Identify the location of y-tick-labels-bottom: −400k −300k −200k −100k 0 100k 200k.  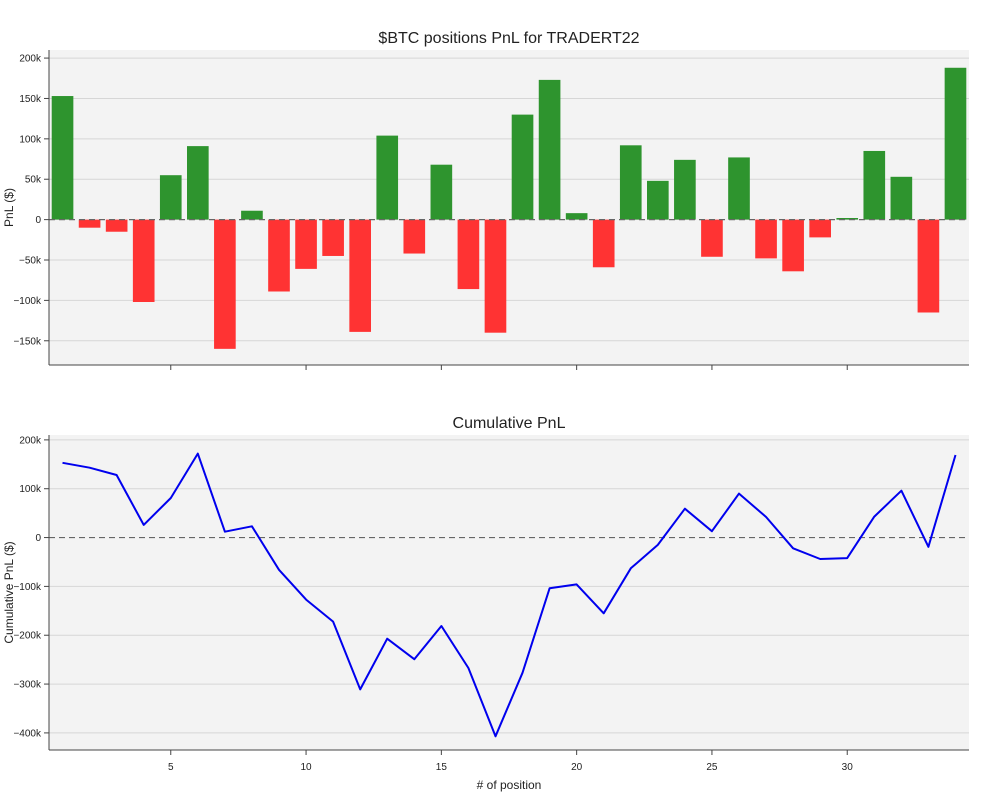
(31, 587).